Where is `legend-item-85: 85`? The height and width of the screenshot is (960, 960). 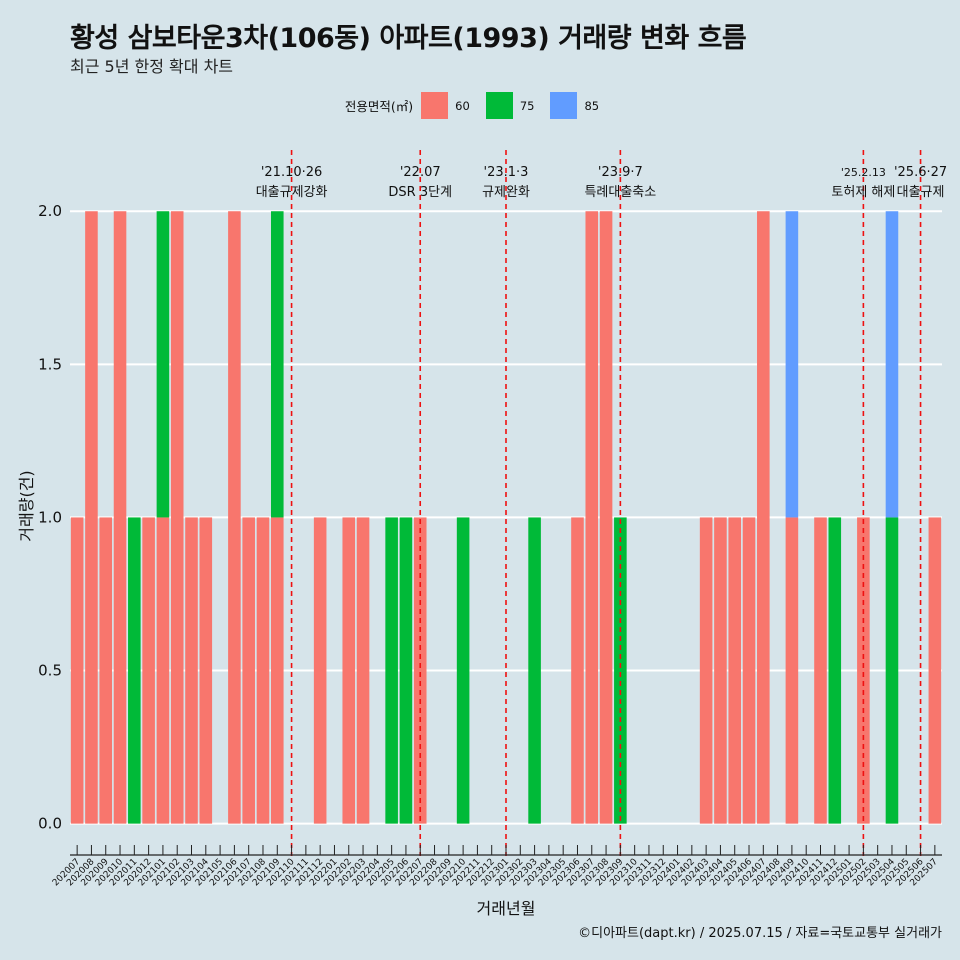 legend-item-85: 85 is located at coordinates (577, 105).